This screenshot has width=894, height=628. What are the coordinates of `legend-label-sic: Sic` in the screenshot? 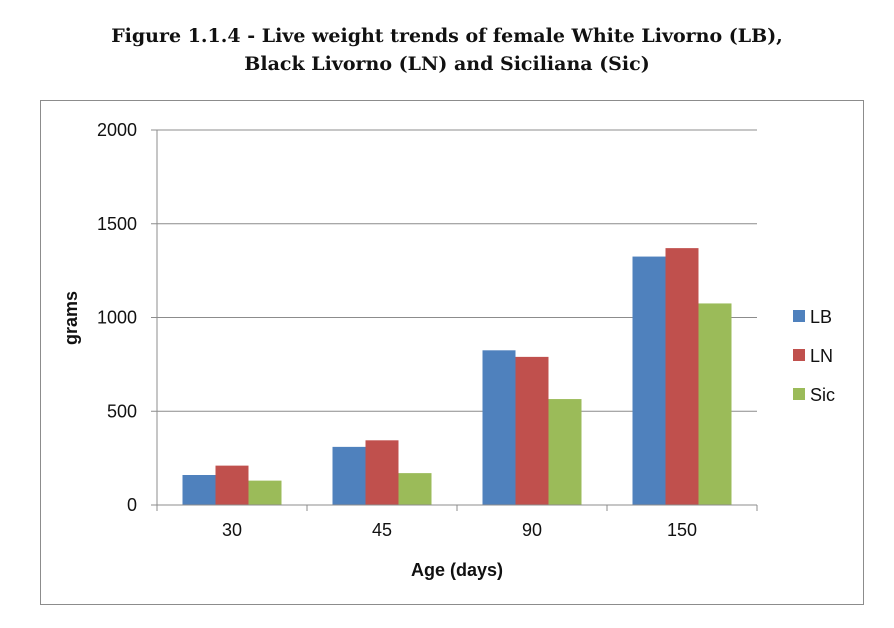 It's located at (822, 395).